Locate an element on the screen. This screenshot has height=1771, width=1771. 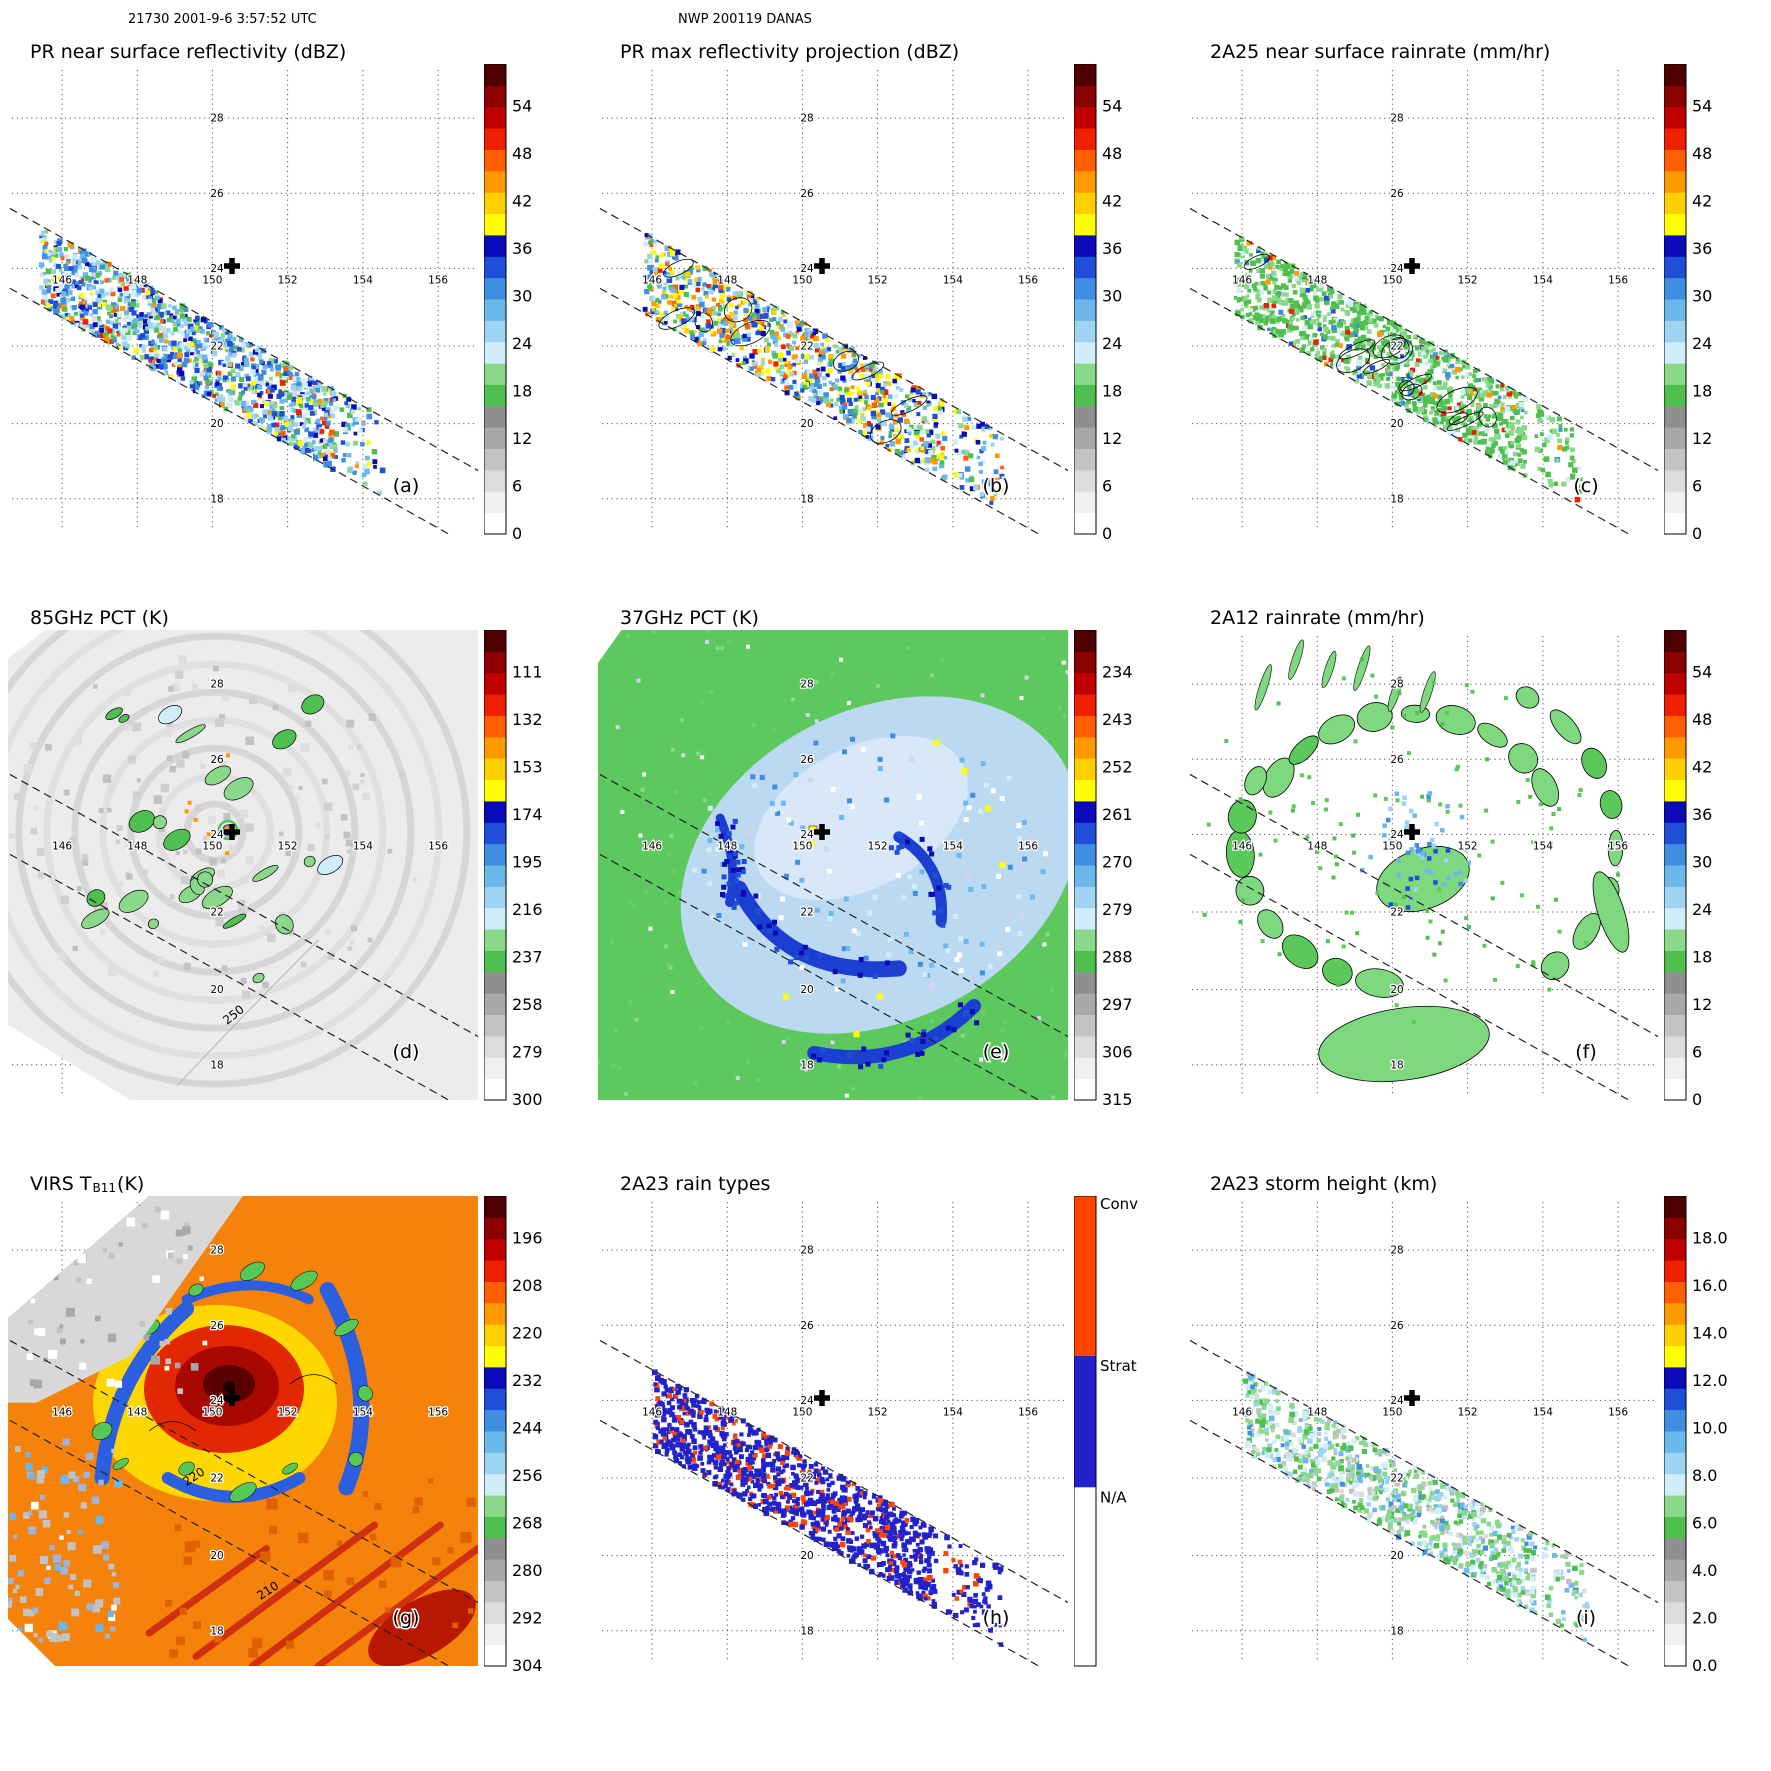
colorbar-tick-label: 10.0 is located at coordinates (1710, 1428).